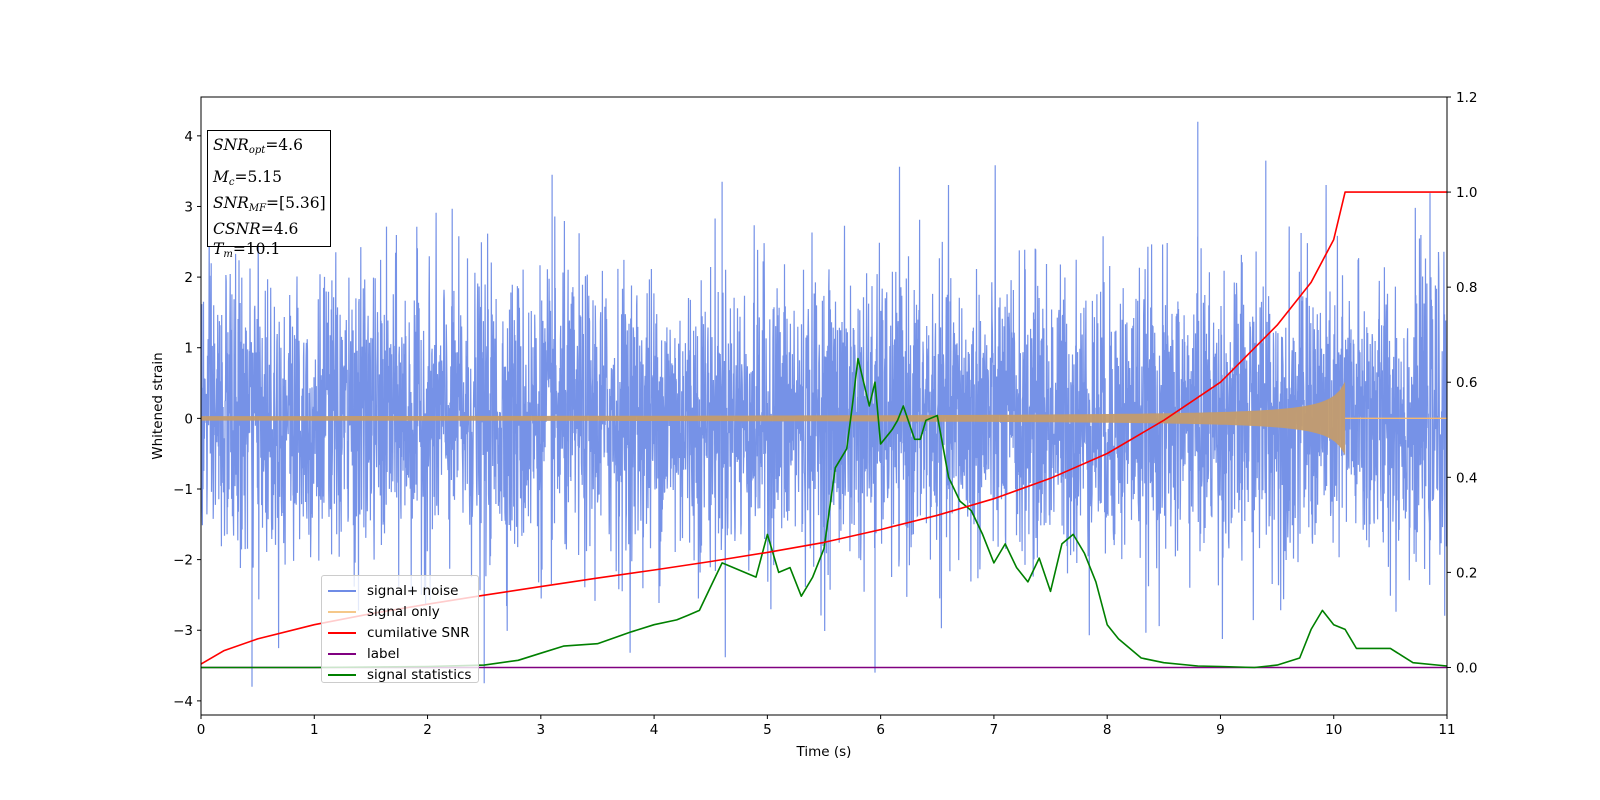  Describe the element at coordinates (188, 137) in the screenshot. I see `y-left-tick-label: 4` at that location.